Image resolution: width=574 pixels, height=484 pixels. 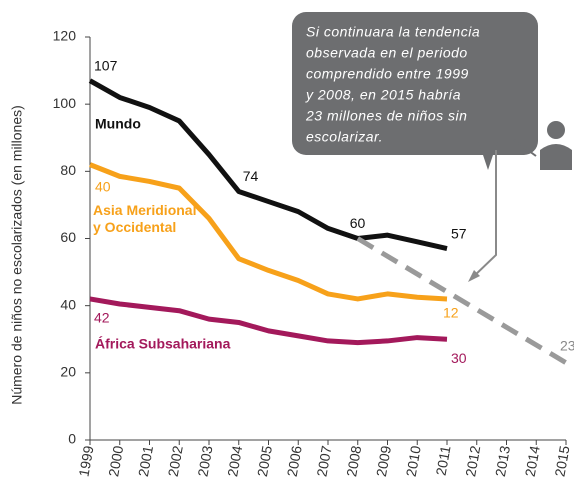 What do you see at coordinates (204, 461) in the screenshot?
I see `x-tick-label: 2003` at bounding box center [204, 461].